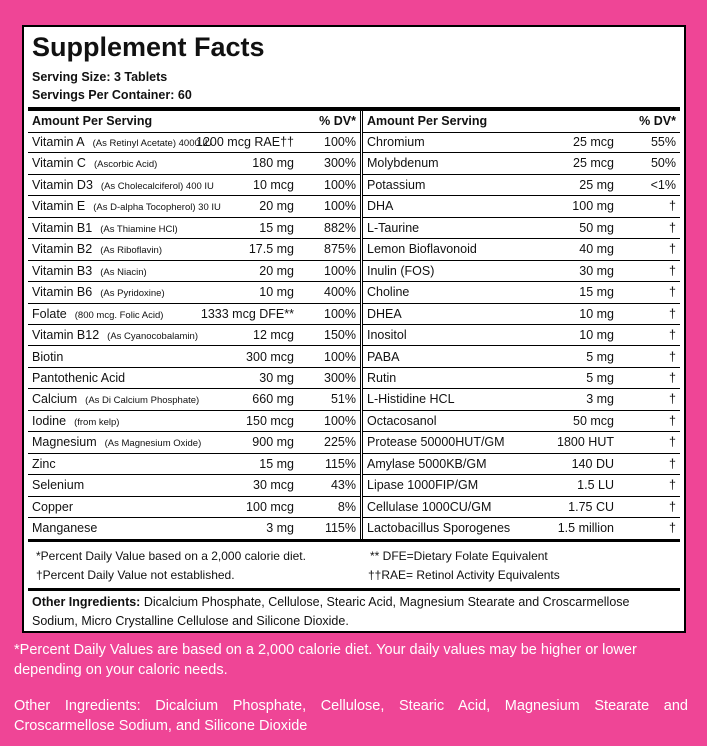 This screenshot has height=746, width=707. I want to click on nutrient-name: Chromium, so click(396, 142).